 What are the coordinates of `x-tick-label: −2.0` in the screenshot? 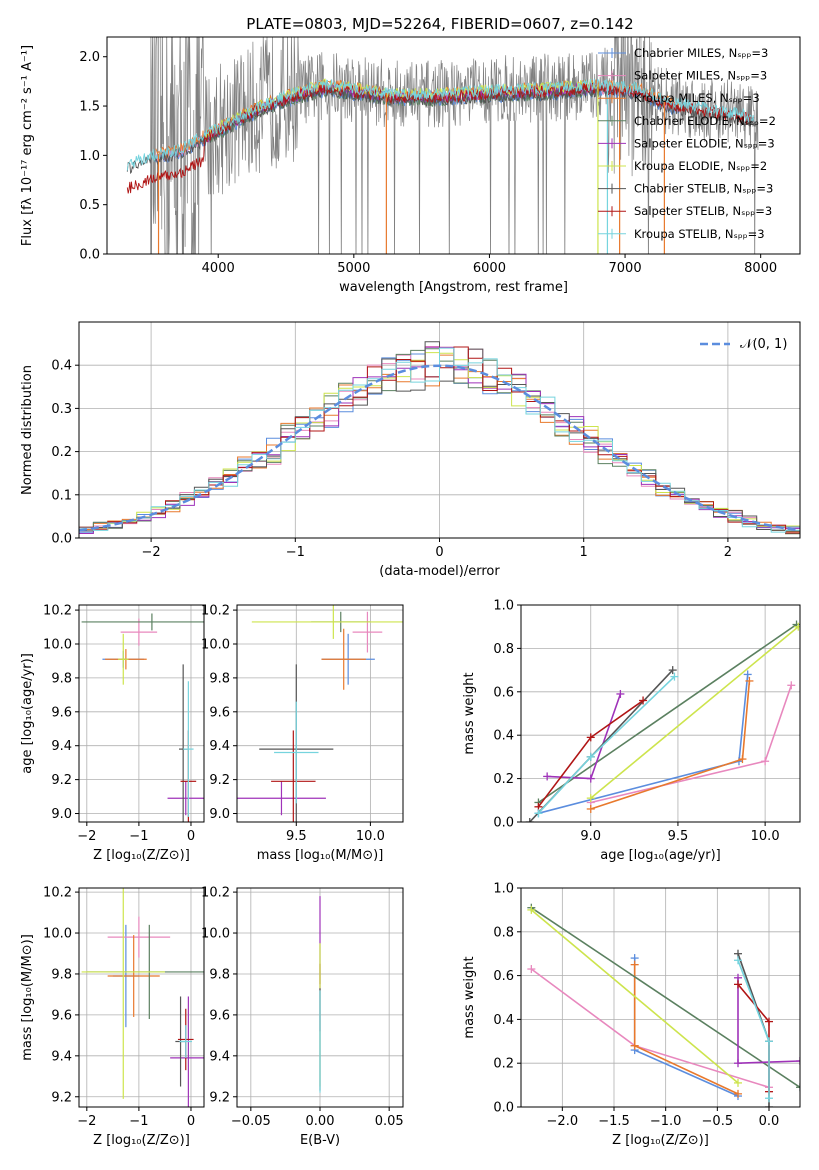 It's located at (563, 1121).